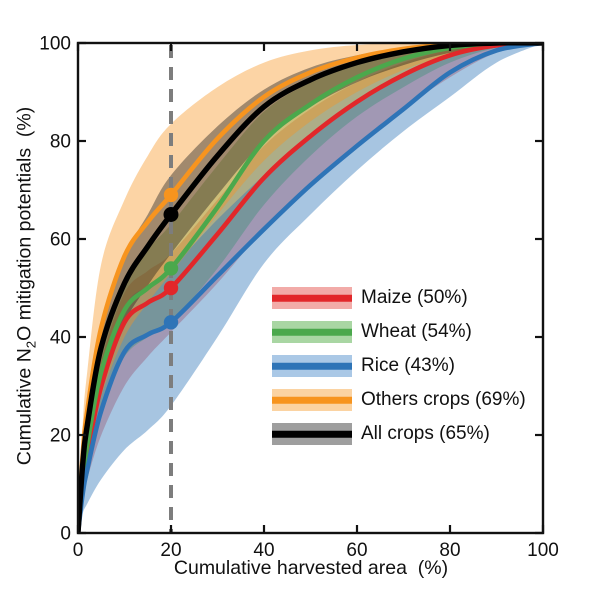  What do you see at coordinates (425, 433) in the screenshot?
I see `legend-label-all-crops: All crops (65%)` at bounding box center [425, 433].